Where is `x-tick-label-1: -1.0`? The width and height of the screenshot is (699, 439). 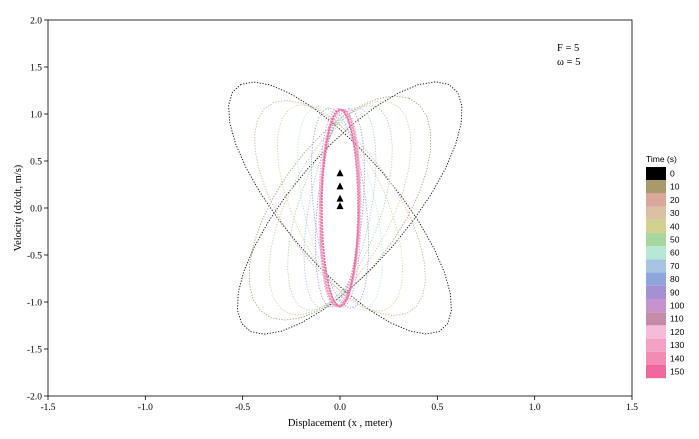
x-tick-label-1: -1.0 is located at coordinates (145, 408).